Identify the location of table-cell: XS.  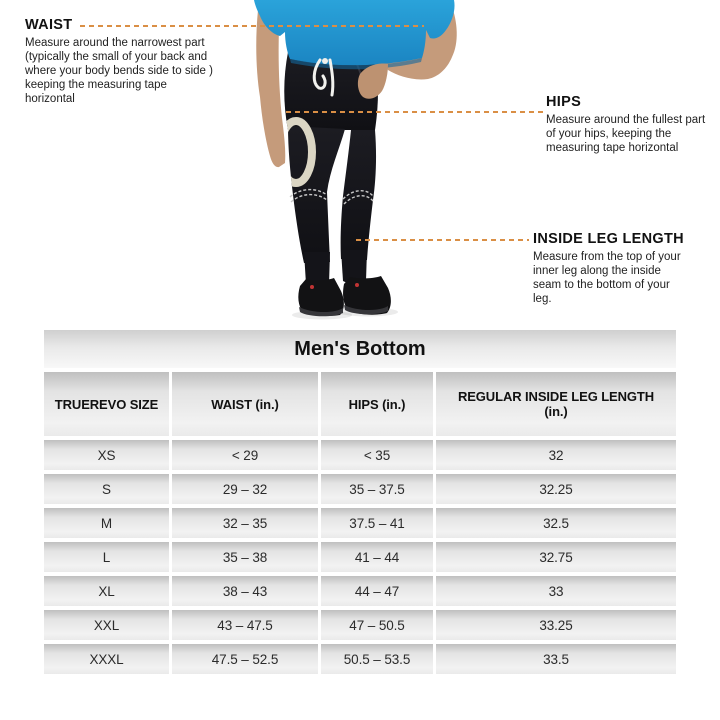
(106, 455).